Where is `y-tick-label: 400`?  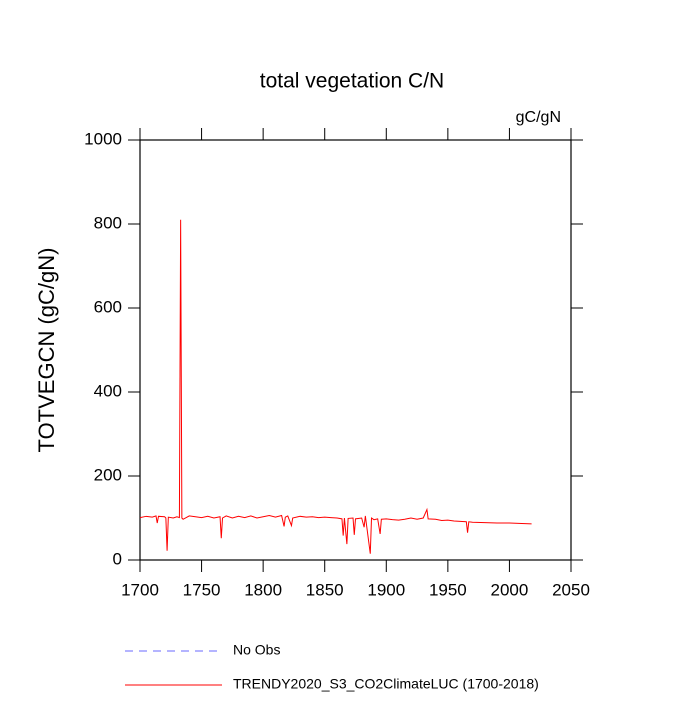
y-tick-label: 400 is located at coordinates (108, 390).